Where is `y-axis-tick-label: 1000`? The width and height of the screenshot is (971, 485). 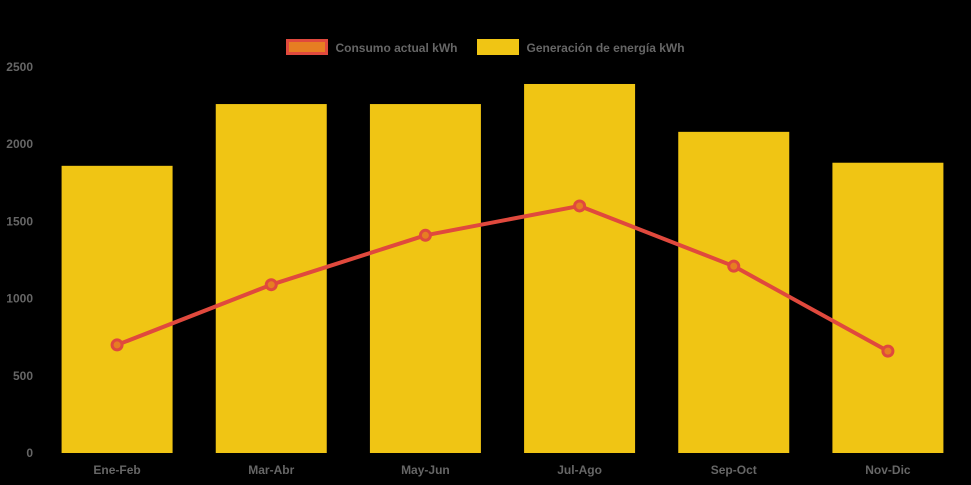 y-axis-tick-label: 1000 is located at coordinates (19, 299).